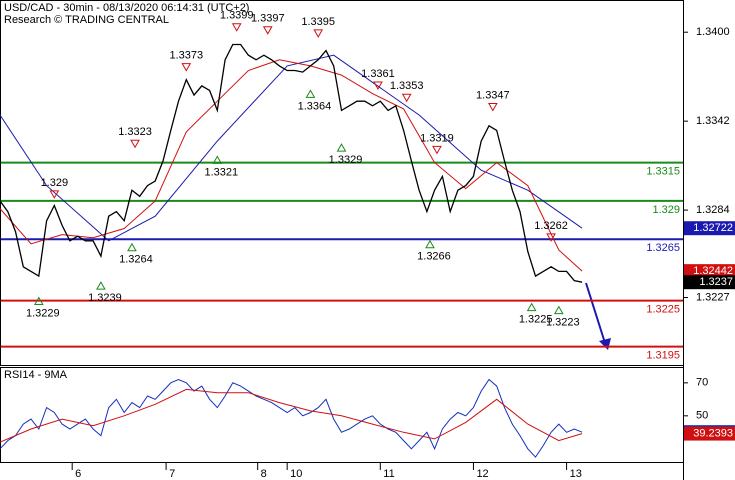 This screenshot has width=735, height=480. What do you see at coordinates (136, 260) in the screenshot?
I see `low-label: 1.3264` at bounding box center [136, 260].